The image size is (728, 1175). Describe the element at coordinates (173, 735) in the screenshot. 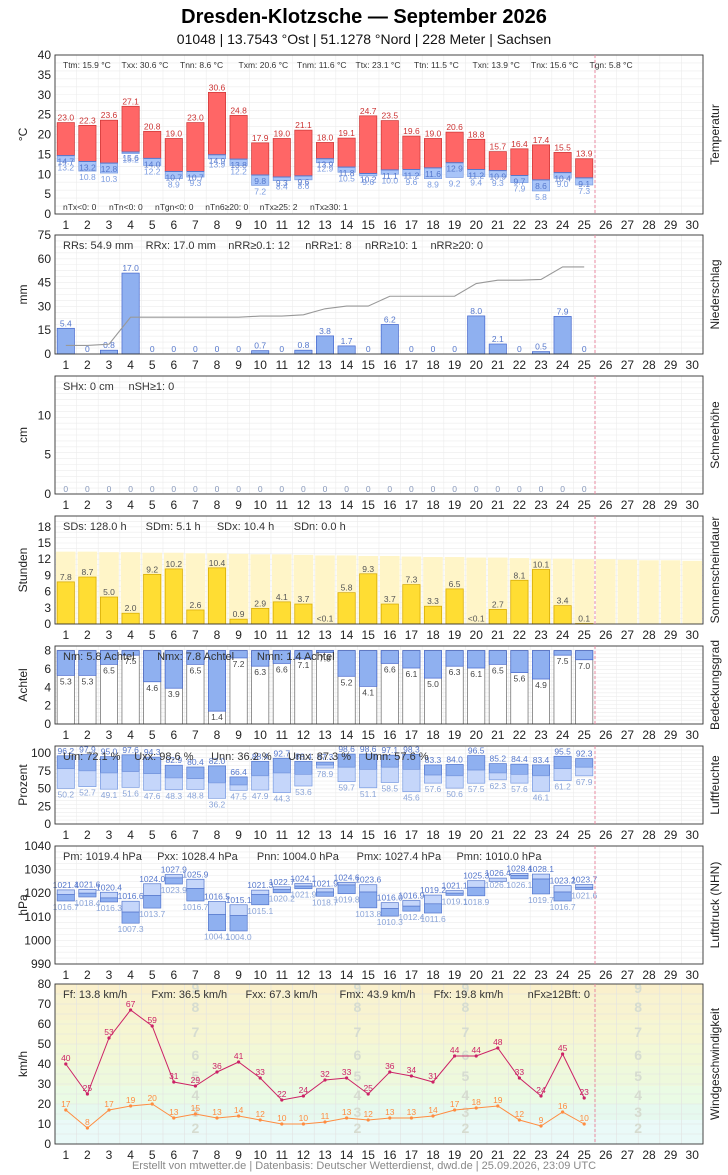

I see `x-tick-label: 6` at that location.